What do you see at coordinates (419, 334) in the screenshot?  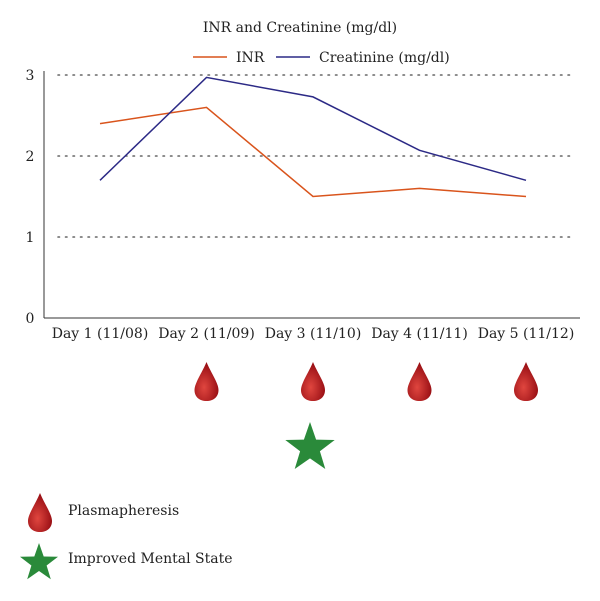 I see `x-tick-label: Day 4 (11/11)` at bounding box center [419, 334].